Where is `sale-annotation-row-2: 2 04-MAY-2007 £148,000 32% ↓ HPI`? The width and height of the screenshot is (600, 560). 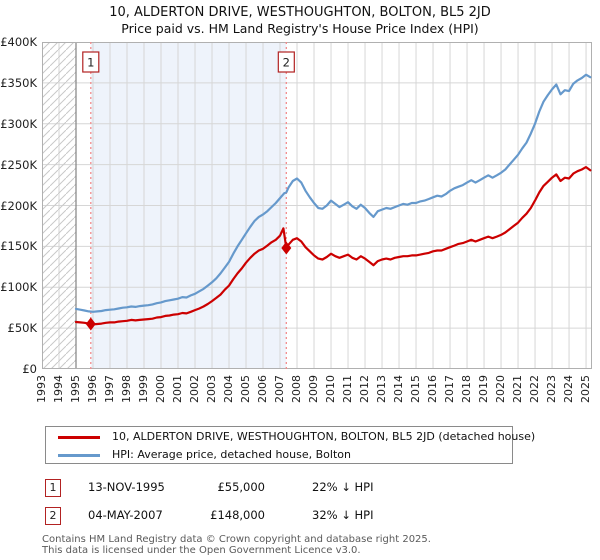 sale-annotation-row-2: 2 04-MAY-2007 £148,000 32% ↓ HPI is located at coordinates (300, 516).